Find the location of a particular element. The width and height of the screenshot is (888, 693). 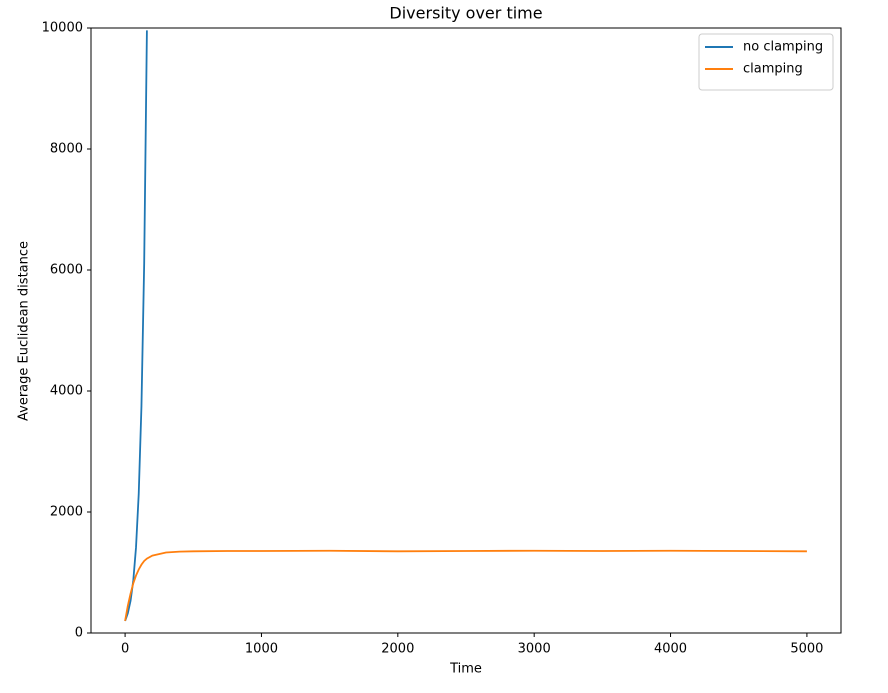

y-tick-label: 0 is located at coordinates (79, 633).